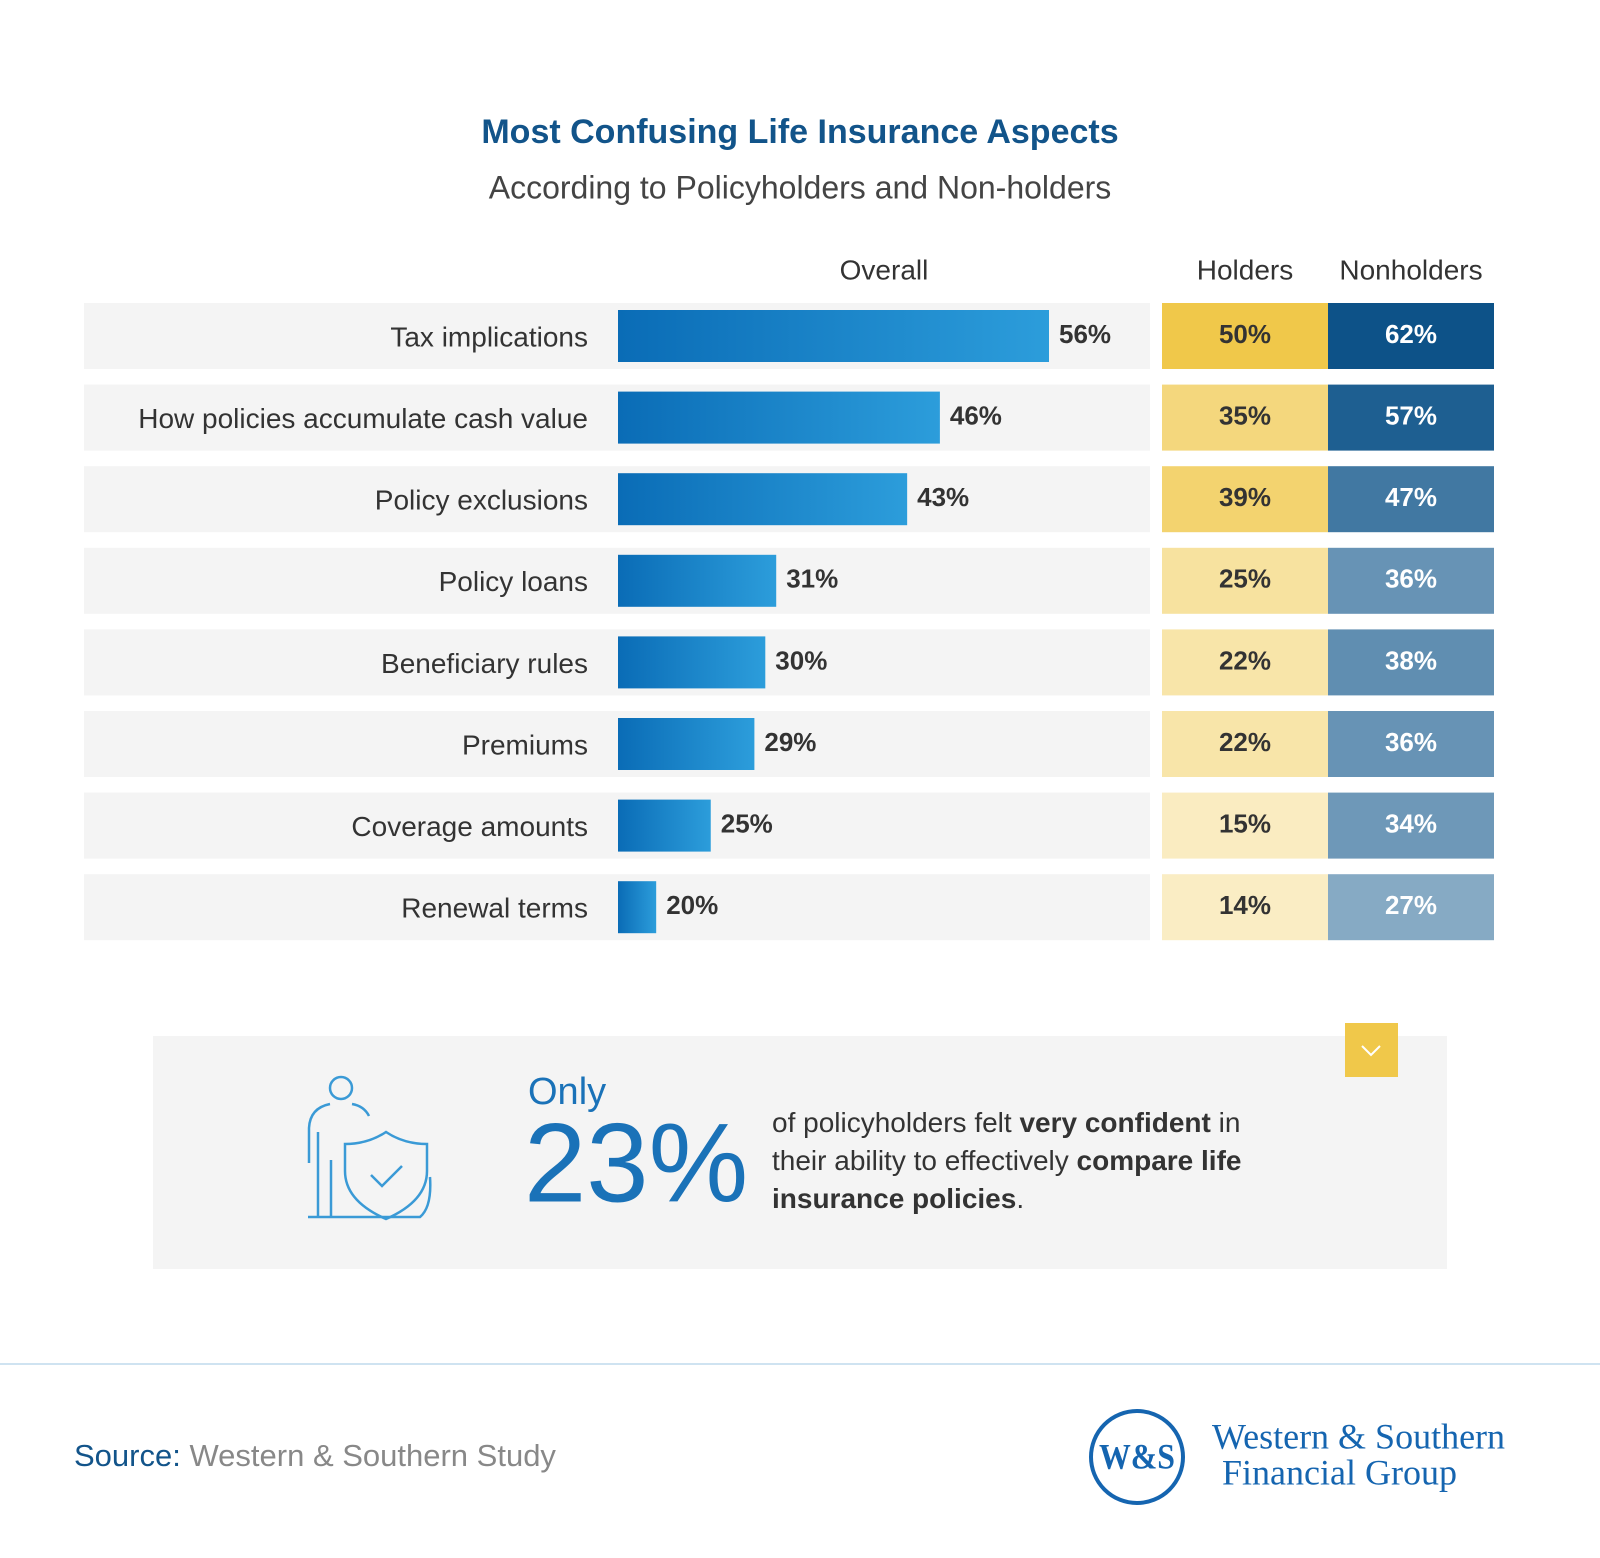 The width and height of the screenshot is (1600, 1558). I want to click on column-header: Nonholders, so click(1410, 269).